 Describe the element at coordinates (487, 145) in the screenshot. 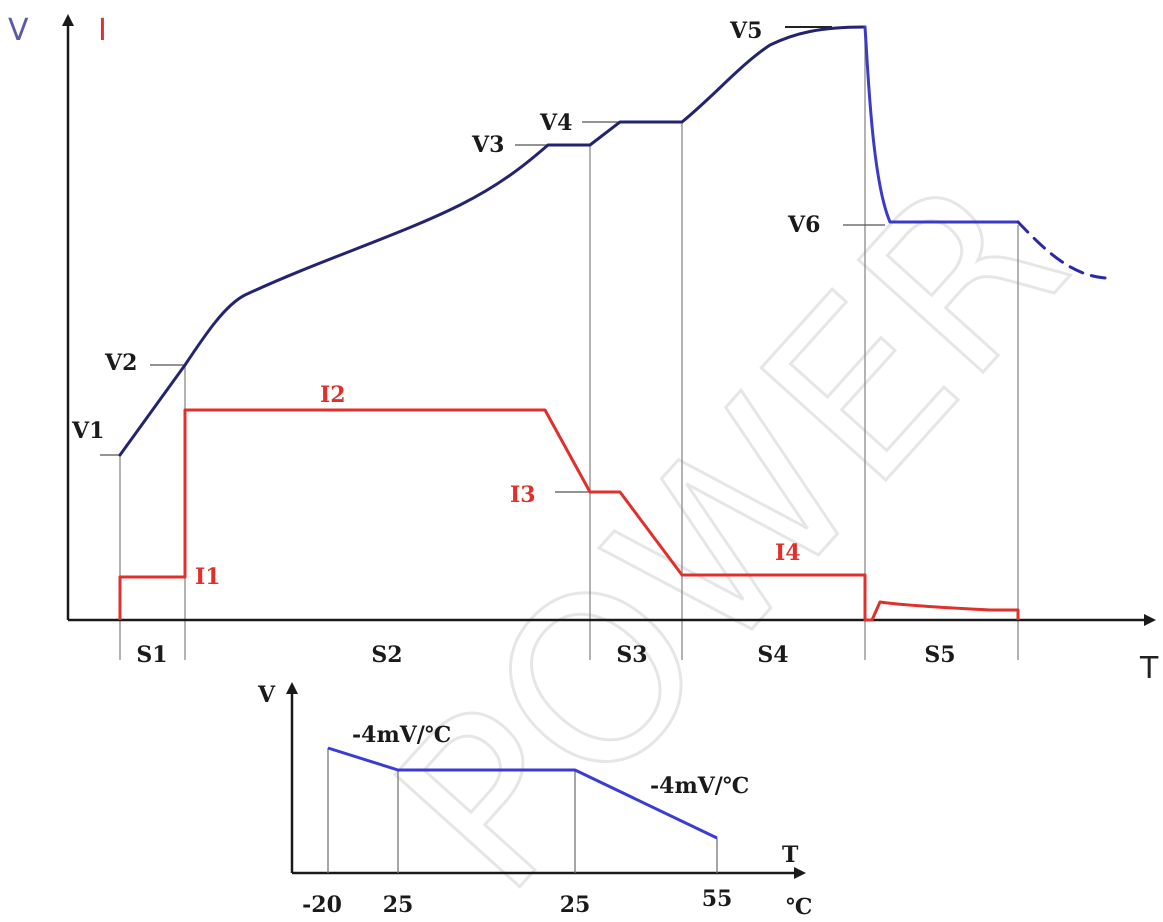

I see `label-v3: V3` at that location.